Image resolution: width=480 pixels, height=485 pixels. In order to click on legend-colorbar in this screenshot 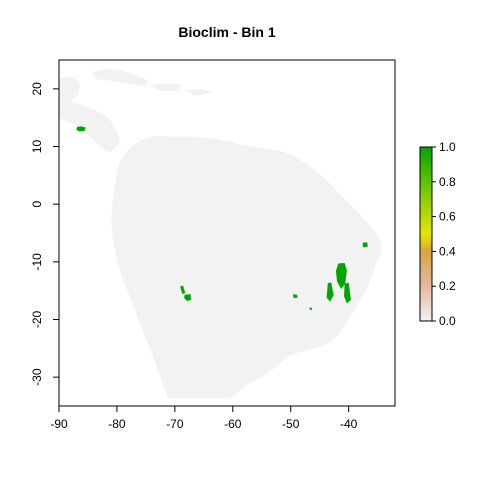, I will do `click(426, 234)`.